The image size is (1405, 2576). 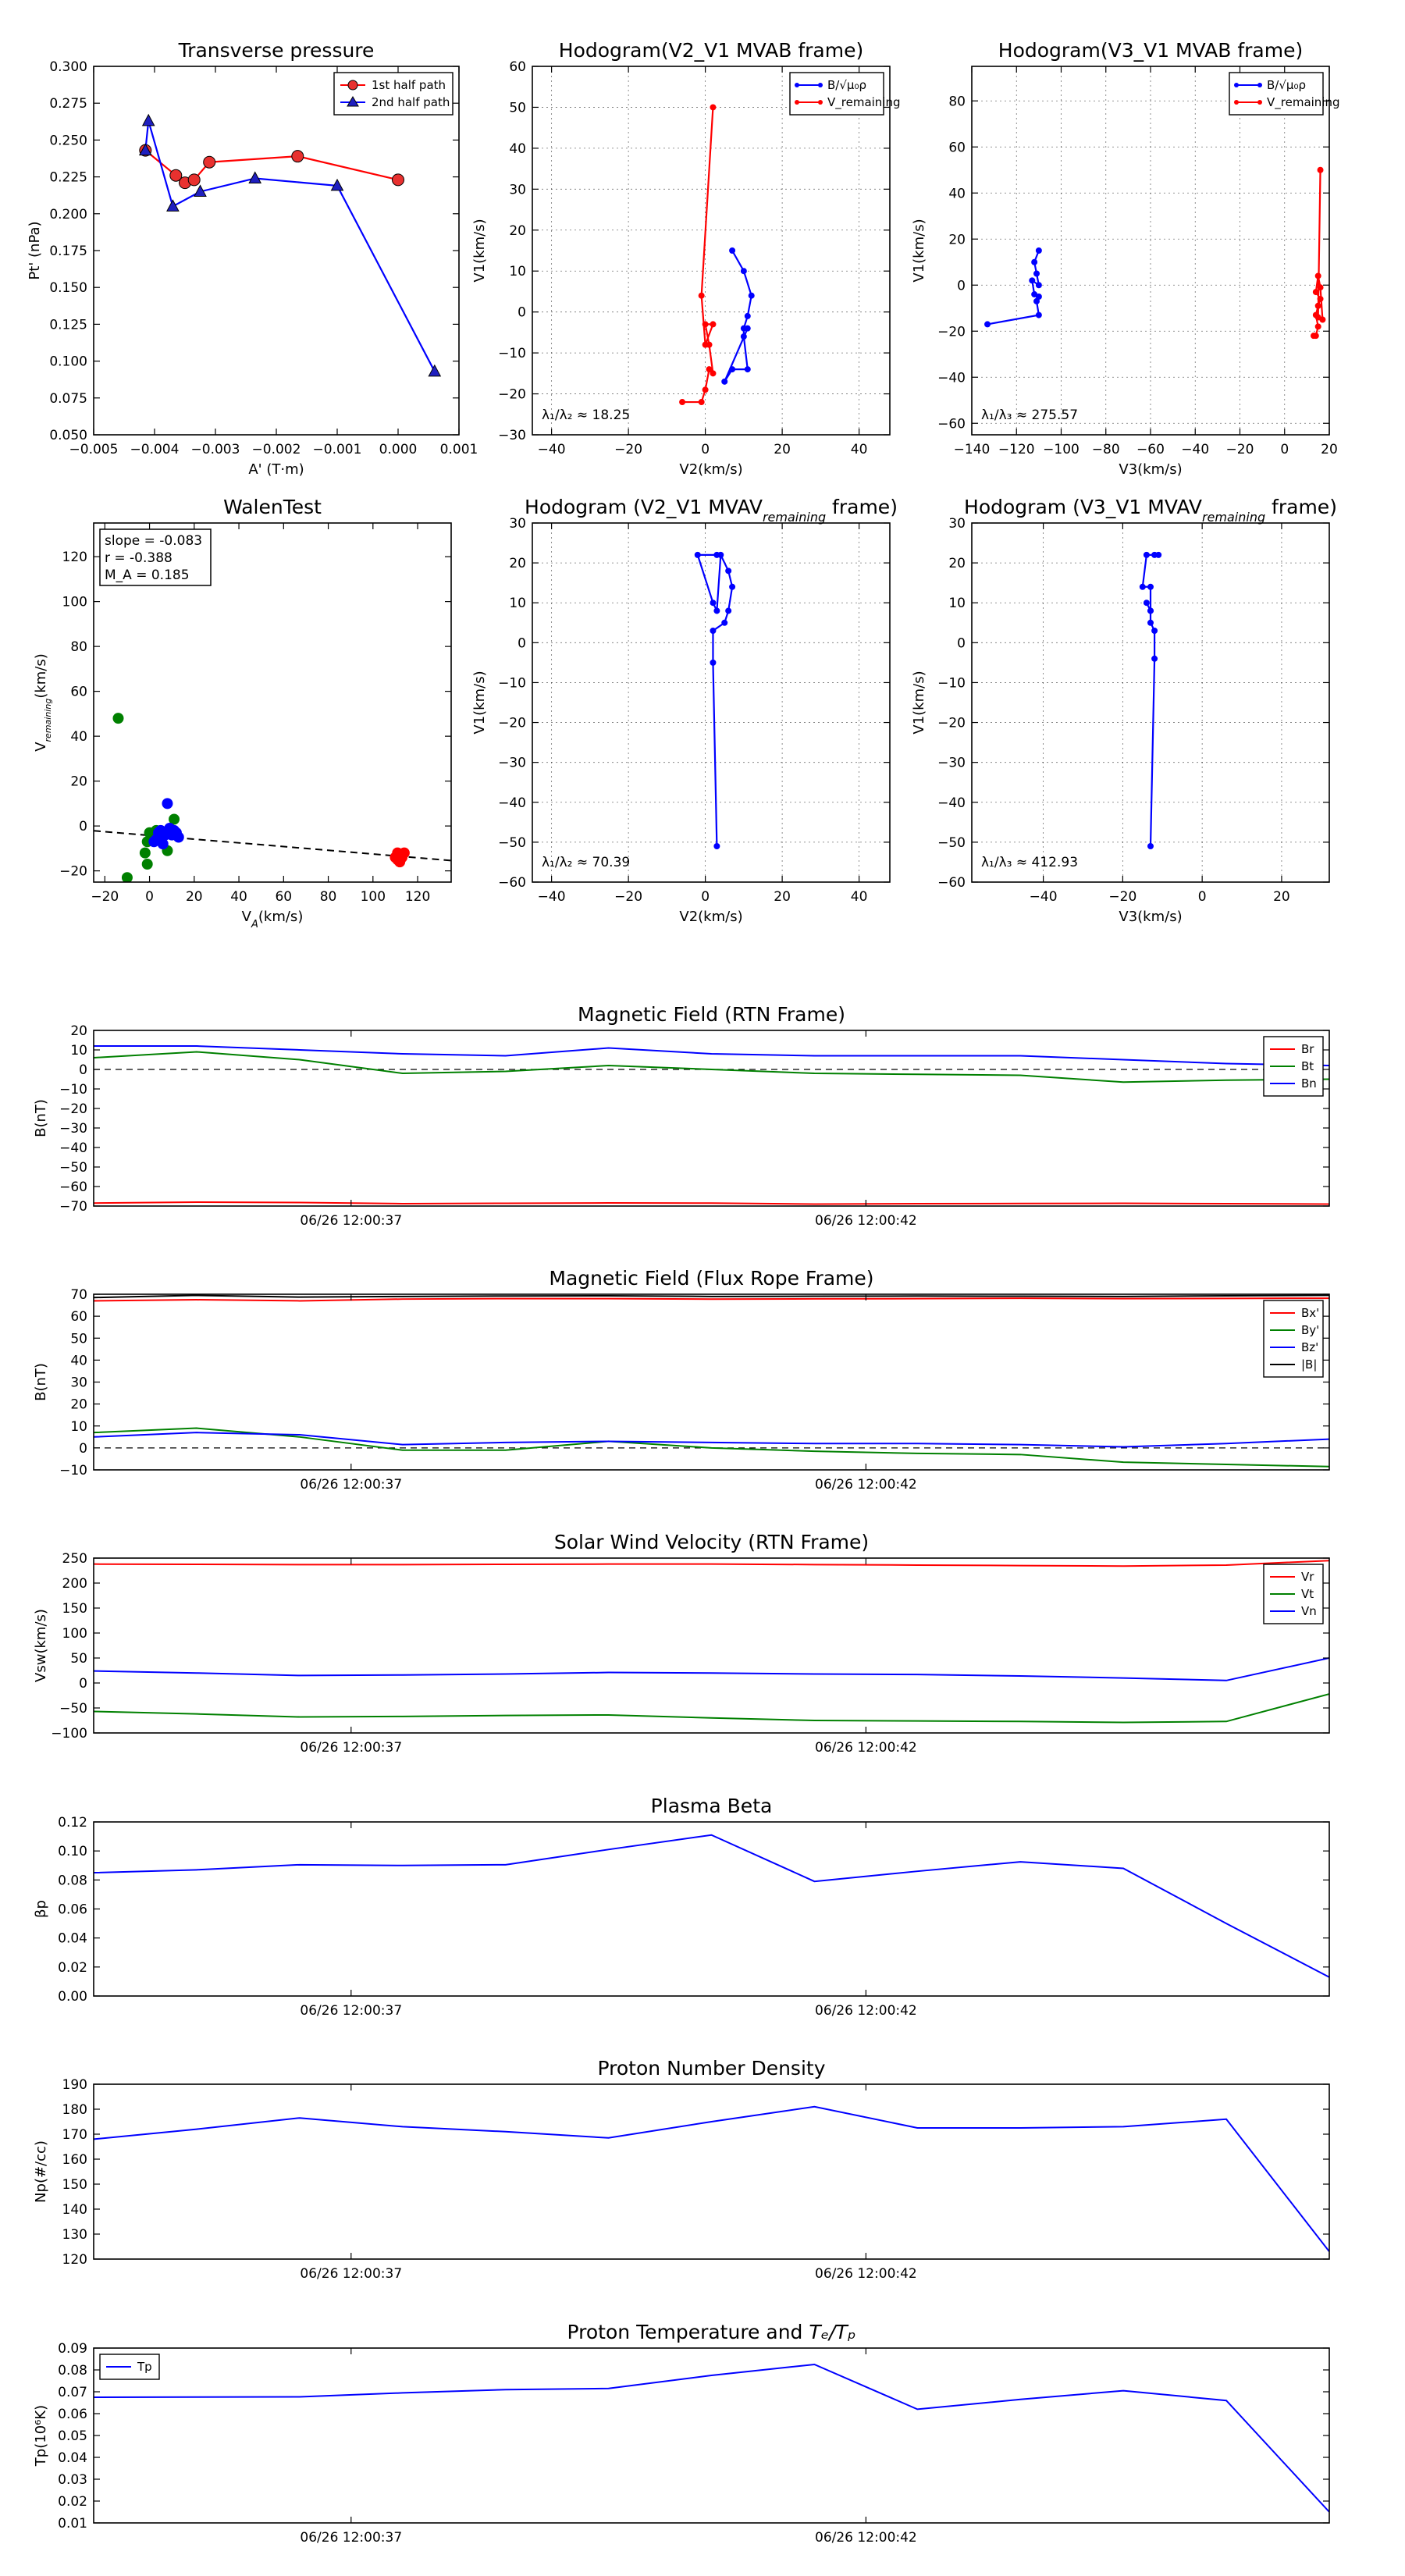 What do you see at coordinates (374, 897) in the screenshot?
I see `x-tick-label: 100` at bounding box center [374, 897].